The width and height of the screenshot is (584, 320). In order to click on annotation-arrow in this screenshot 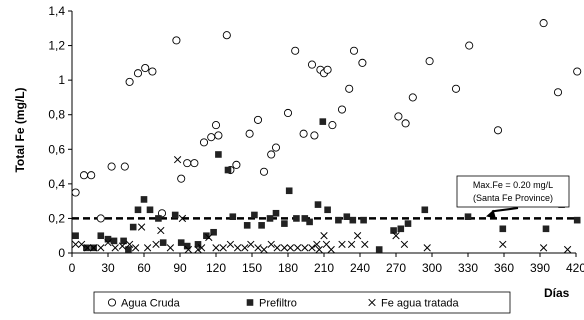, I will do `click(505, 210)`.